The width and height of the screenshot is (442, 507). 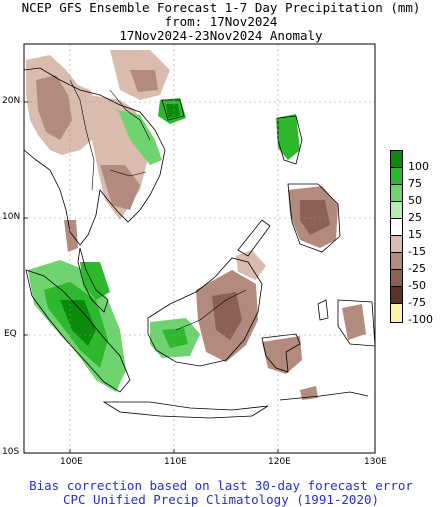 I want to click on lon-label-110e: 110E, so click(x=175, y=462).